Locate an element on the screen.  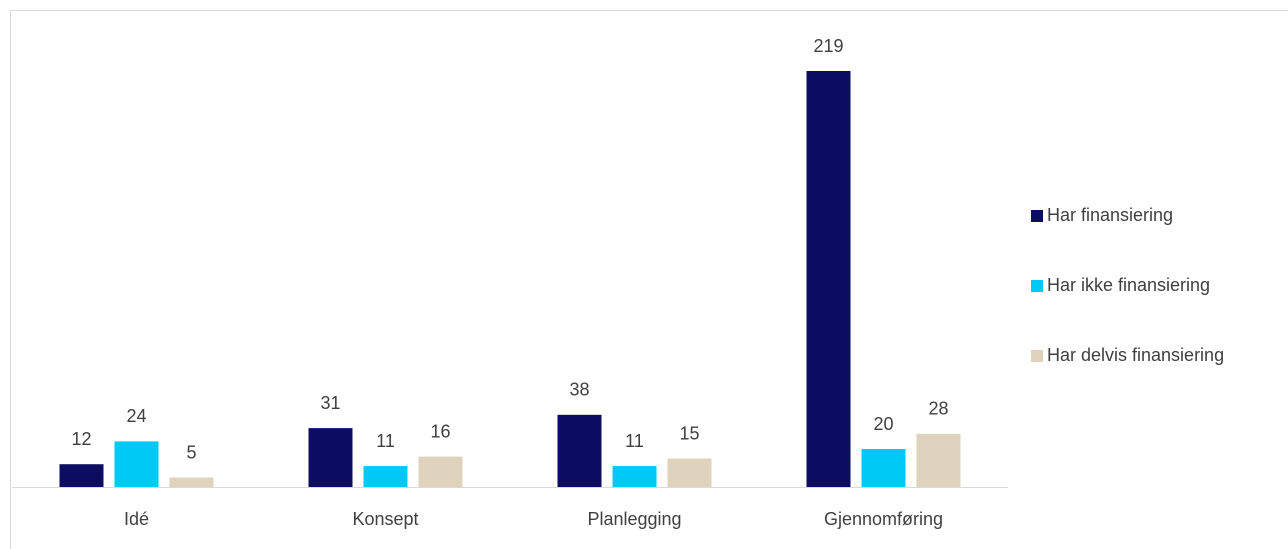
data-label: 38 is located at coordinates (579, 390).